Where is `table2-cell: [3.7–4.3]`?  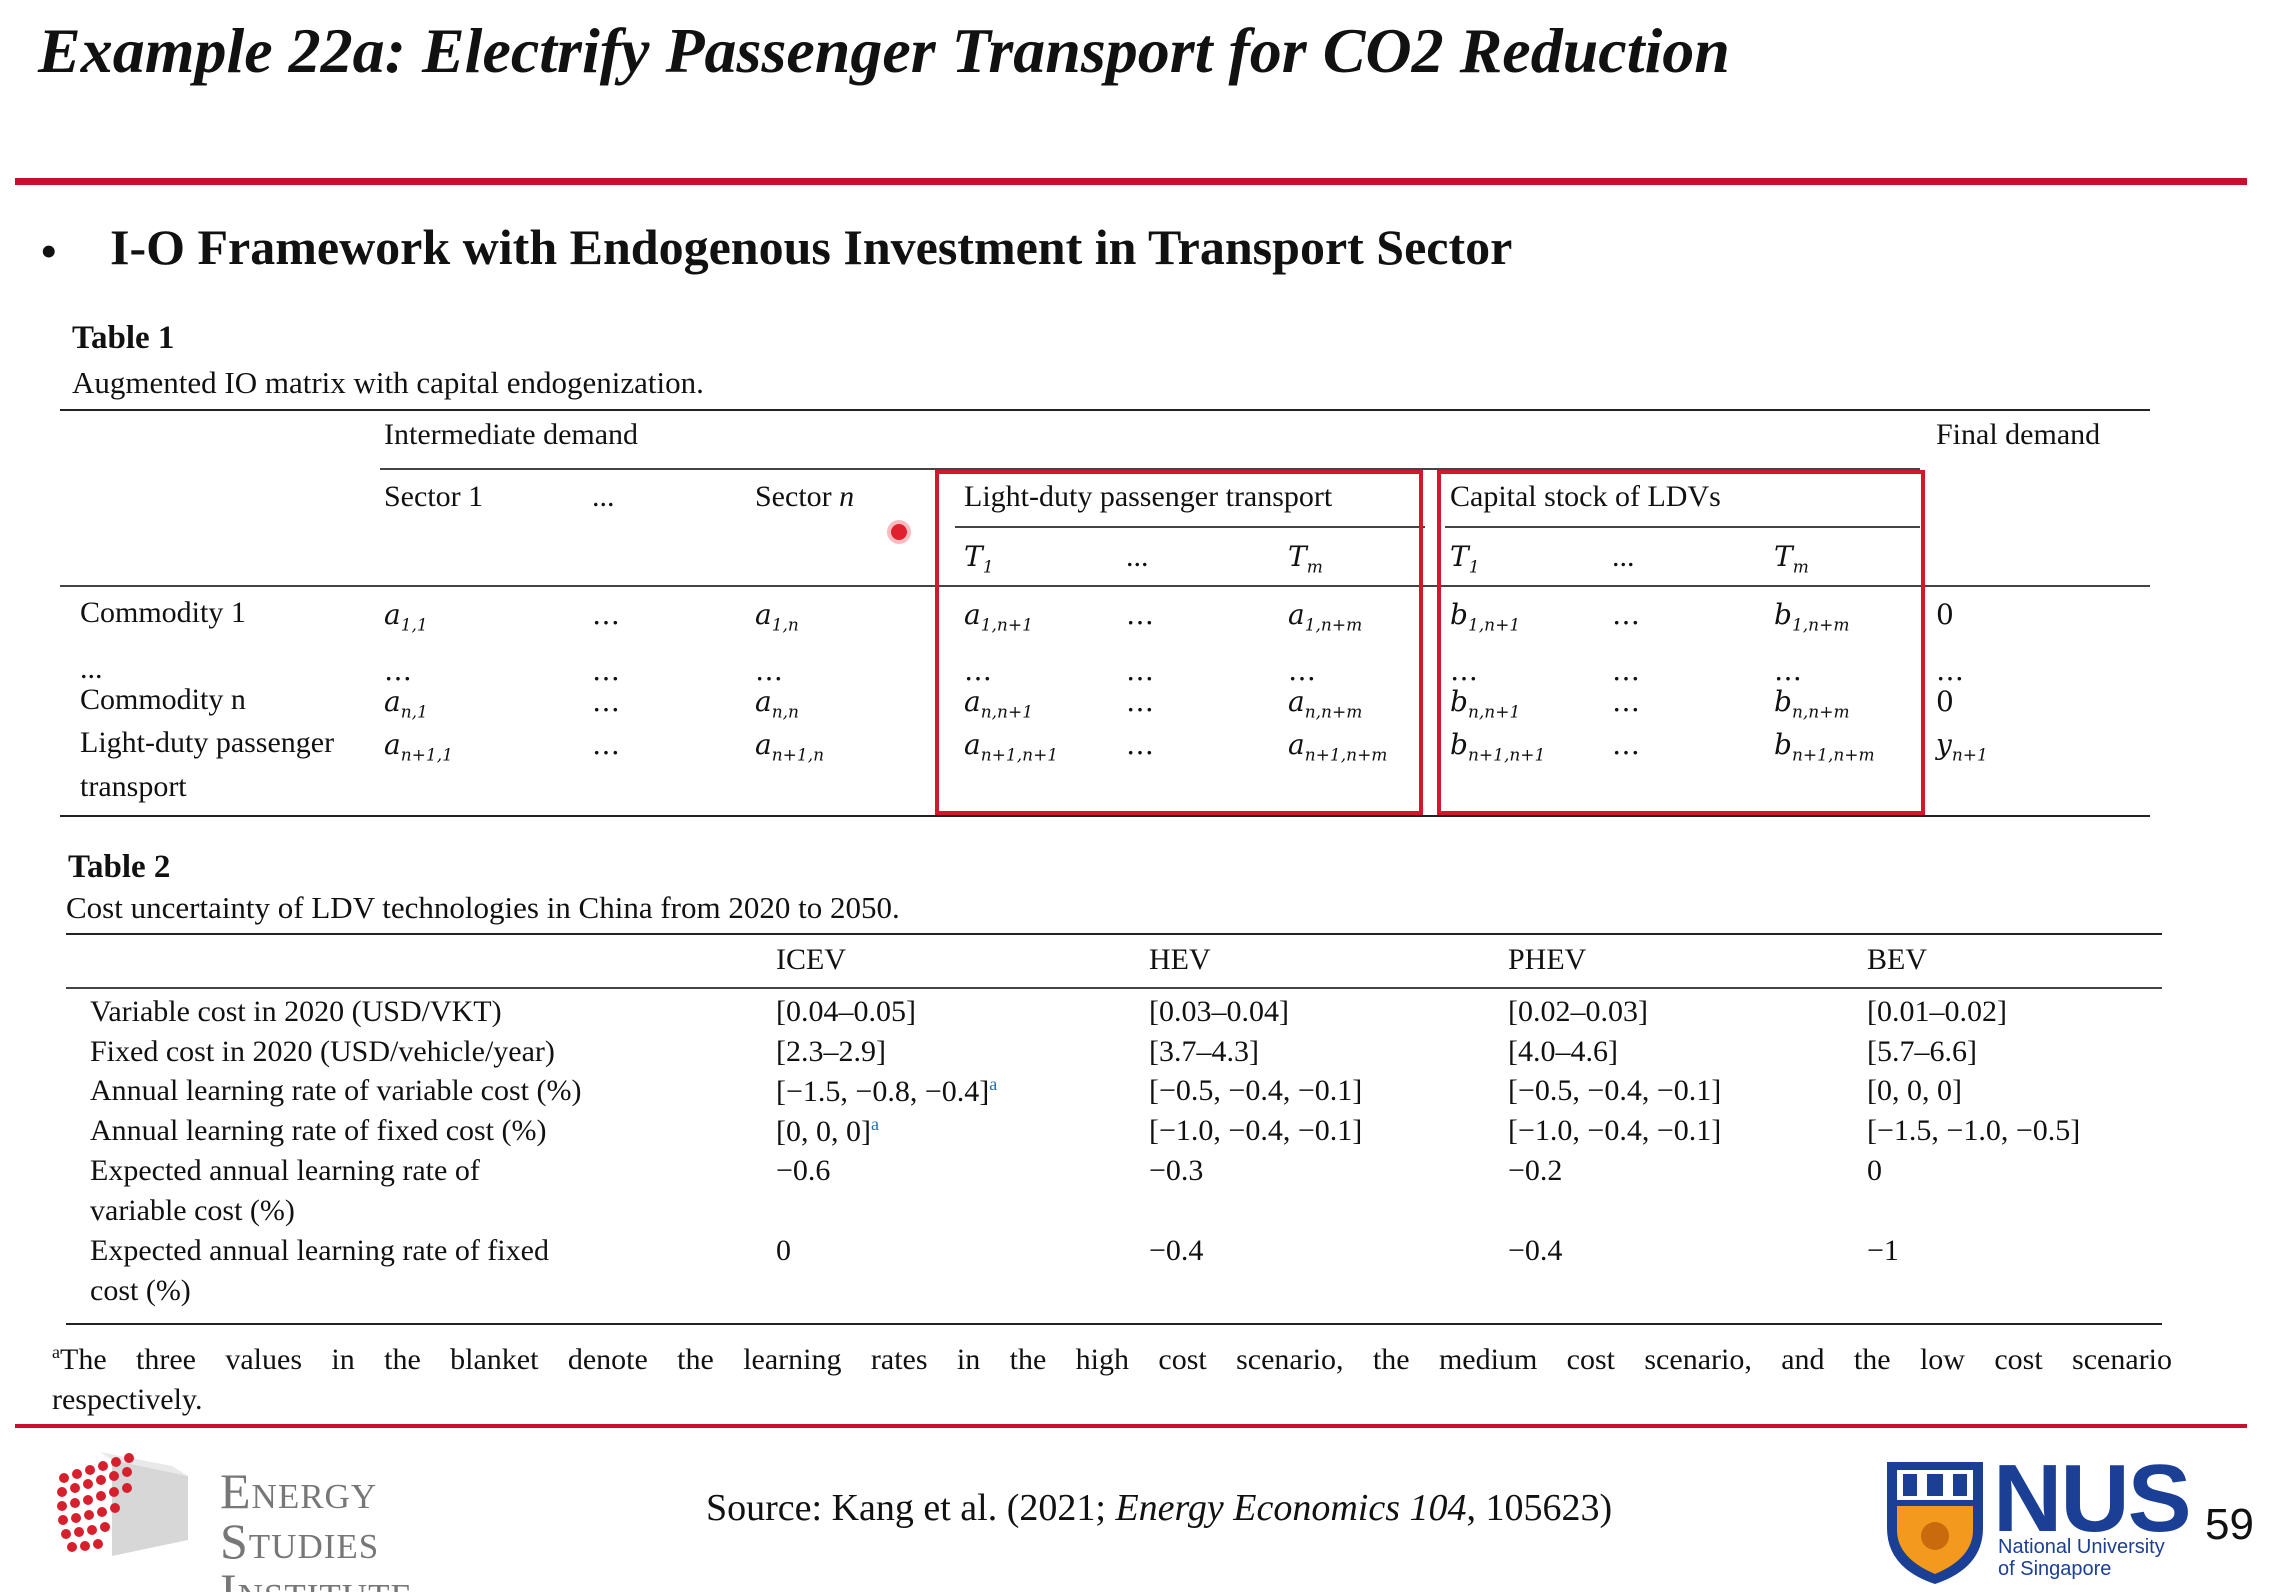 table2-cell: [3.7–4.3] is located at coordinates (1204, 1051).